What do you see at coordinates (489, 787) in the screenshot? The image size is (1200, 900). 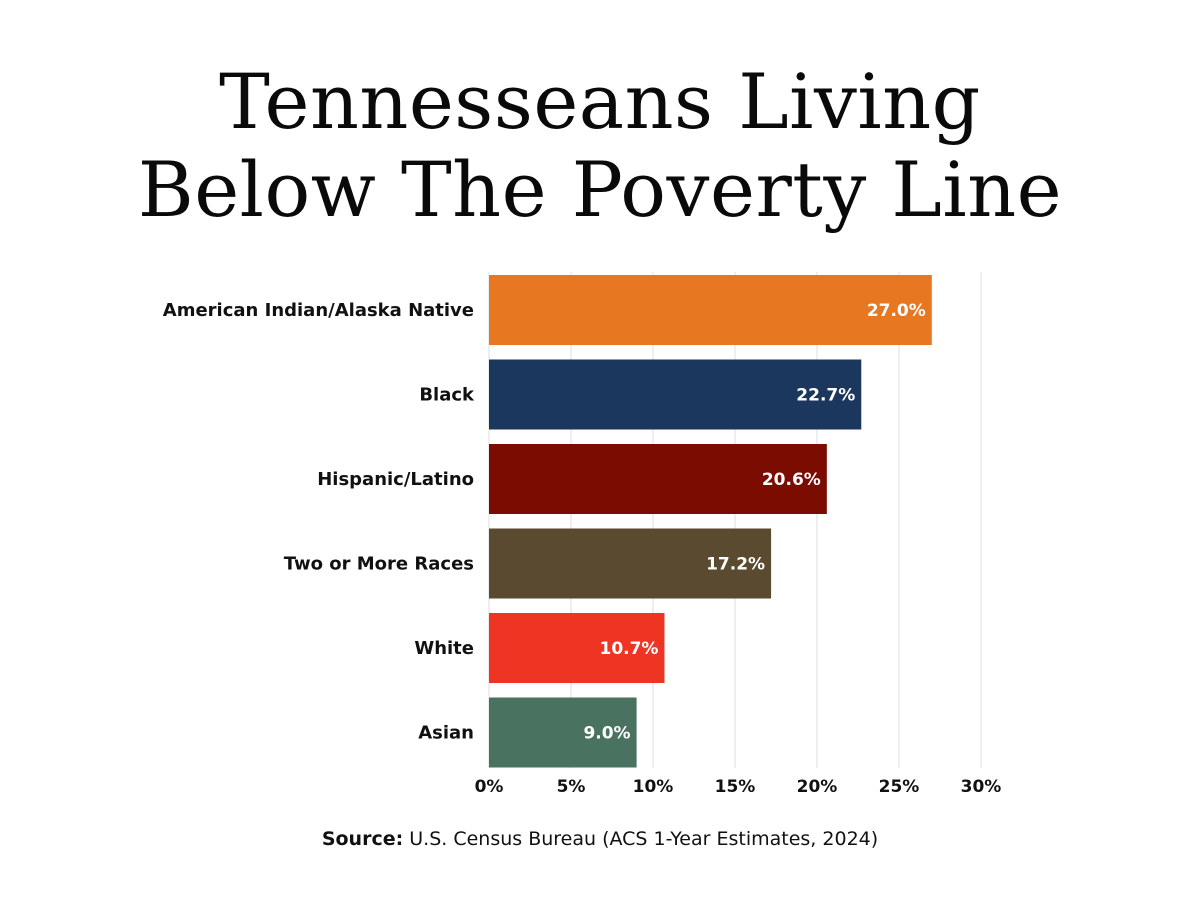 I see `x-tick-label-0: 0%` at bounding box center [489, 787].